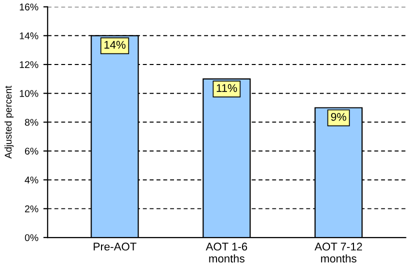 This screenshot has width=414, height=273. Describe the element at coordinates (338, 252) in the screenshot. I see `x-tick-label: AOT 7-12 months` at that location.